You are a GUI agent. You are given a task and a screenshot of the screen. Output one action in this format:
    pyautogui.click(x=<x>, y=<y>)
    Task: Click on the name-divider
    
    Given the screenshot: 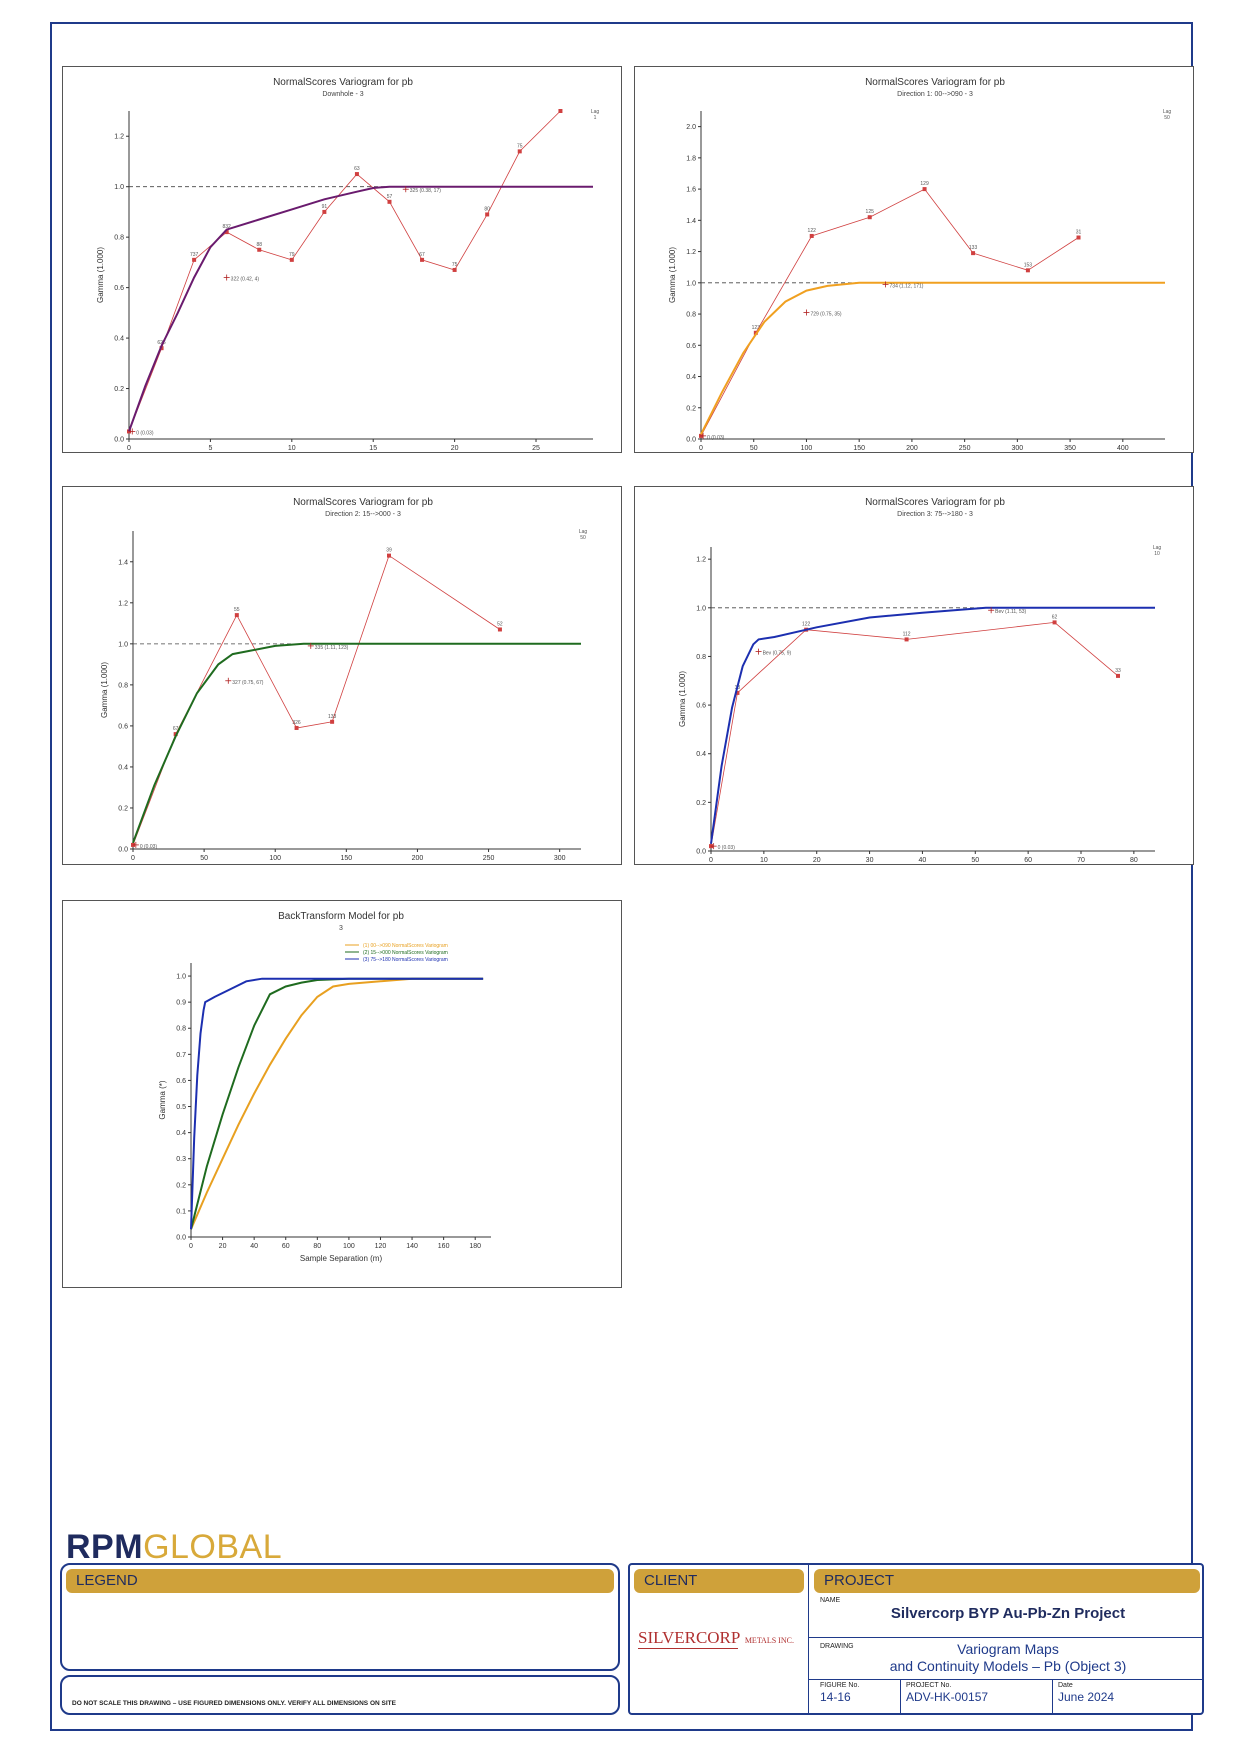 What is the action you would take?
    pyautogui.click(x=1005, y=1637)
    